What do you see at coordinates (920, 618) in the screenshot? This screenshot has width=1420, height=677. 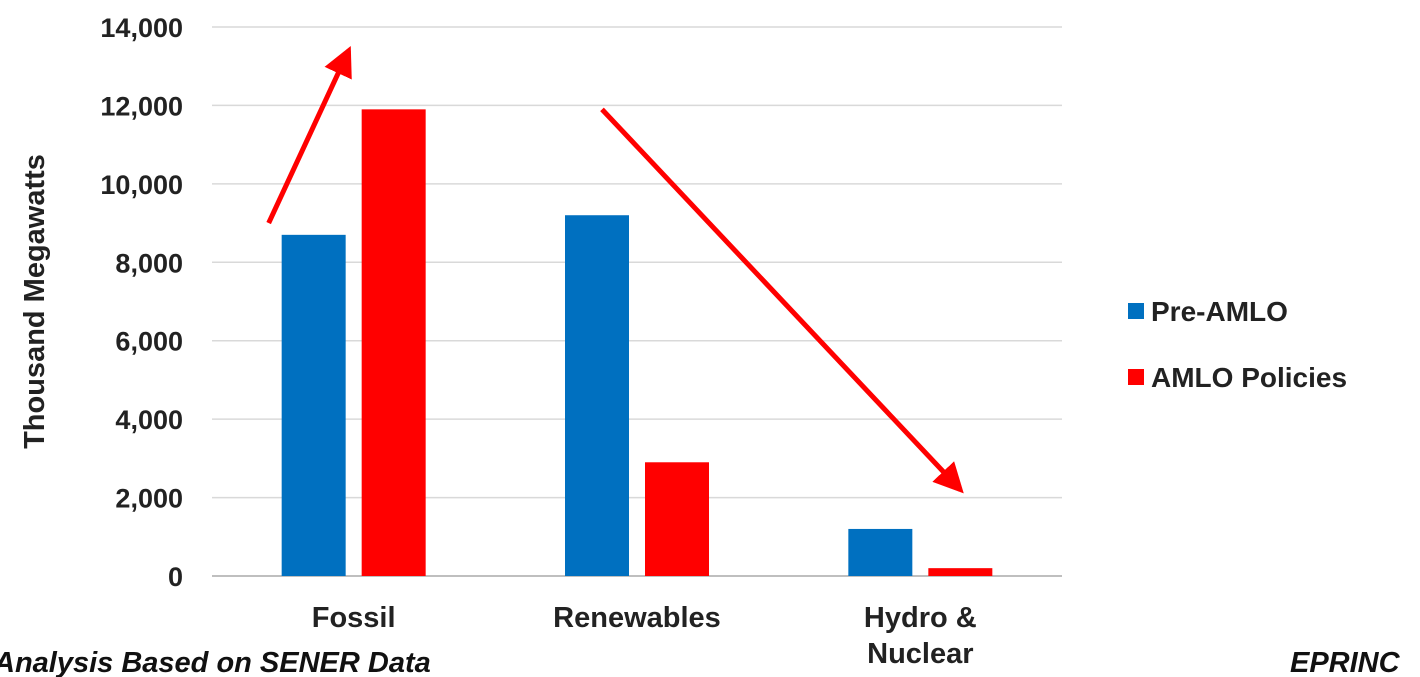 I see `x-category-label: Hydro &` at bounding box center [920, 618].